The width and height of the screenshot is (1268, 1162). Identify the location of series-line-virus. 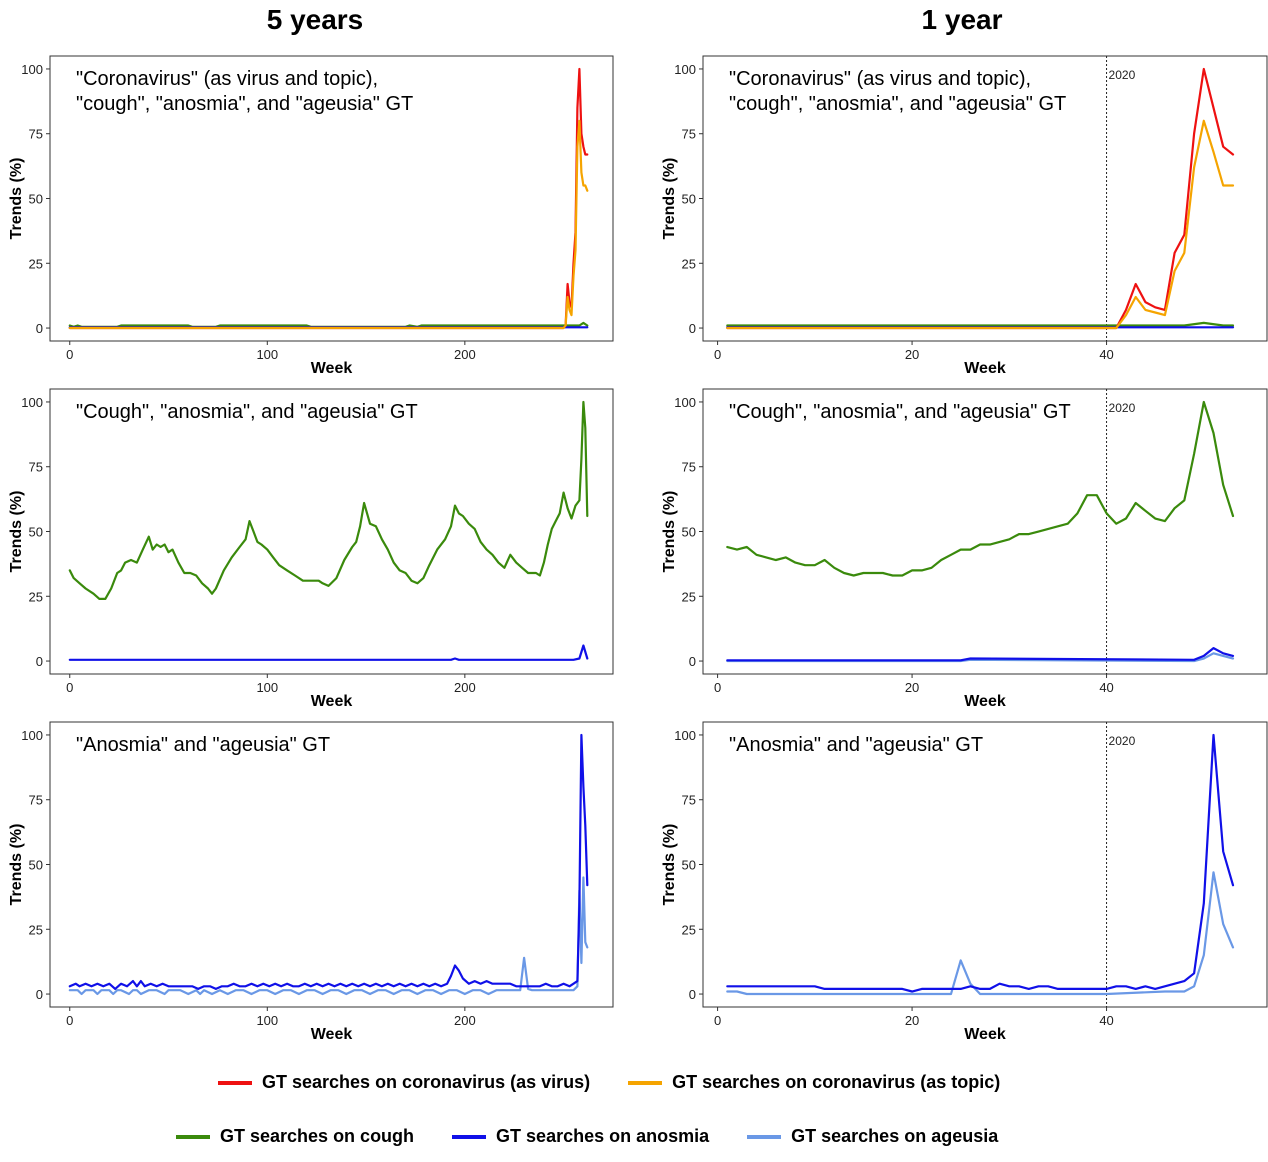
(980, 198).